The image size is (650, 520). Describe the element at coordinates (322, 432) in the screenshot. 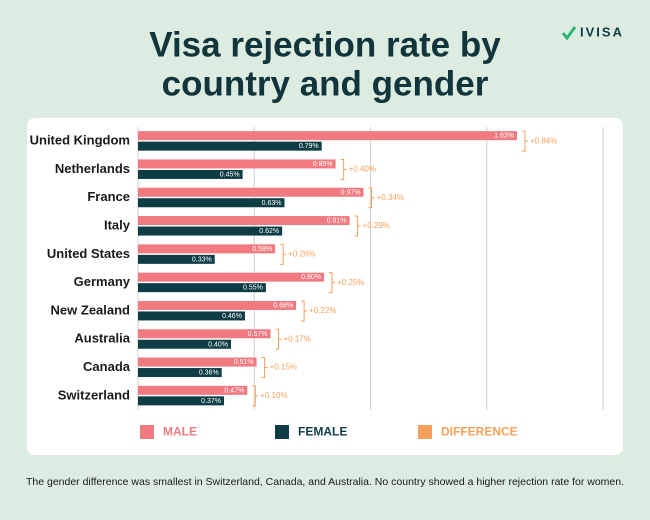

I see `legend-label: FEMALE` at that location.